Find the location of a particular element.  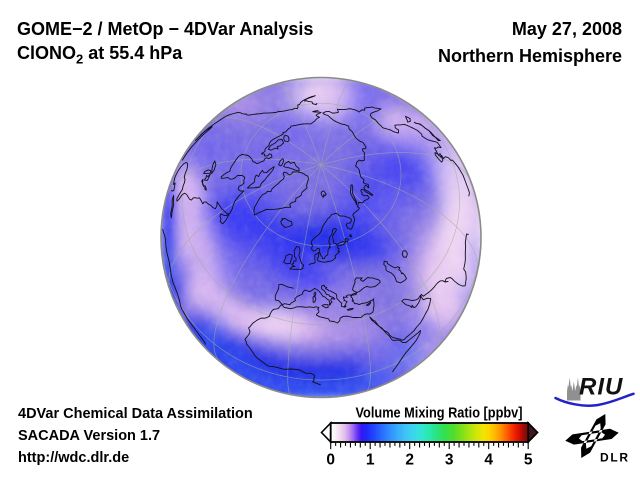

svg-text: 2 is located at coordinates (409, 460).